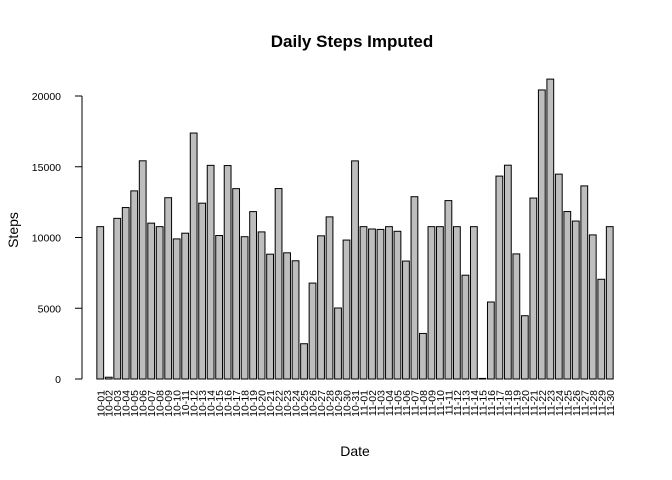 The width and height of the screenshot is (672, 480). I want to click on x-tick-label: 10-24, so click(297, 403).